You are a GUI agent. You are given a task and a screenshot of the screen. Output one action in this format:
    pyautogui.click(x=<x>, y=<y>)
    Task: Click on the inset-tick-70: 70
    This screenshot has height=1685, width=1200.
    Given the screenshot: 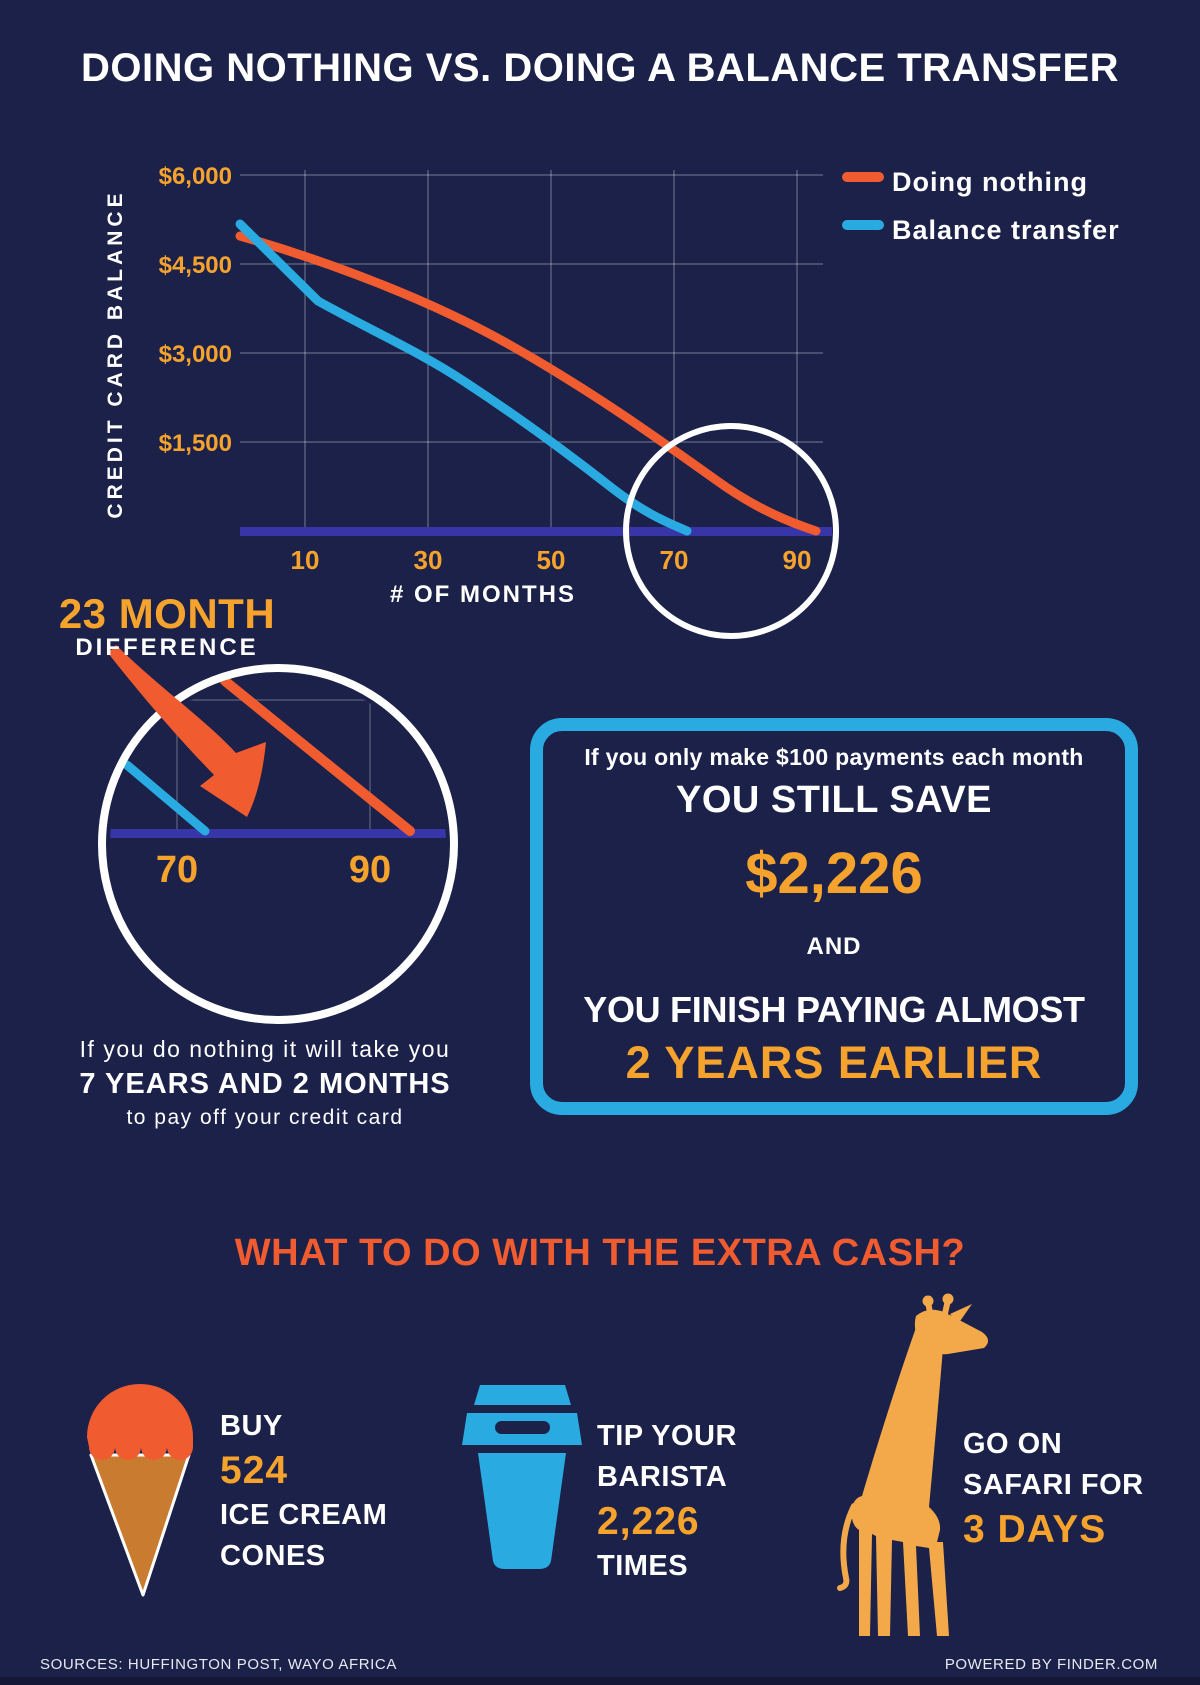 What is the action you would take?
    pyautogui.click(x=177, y=870)
    